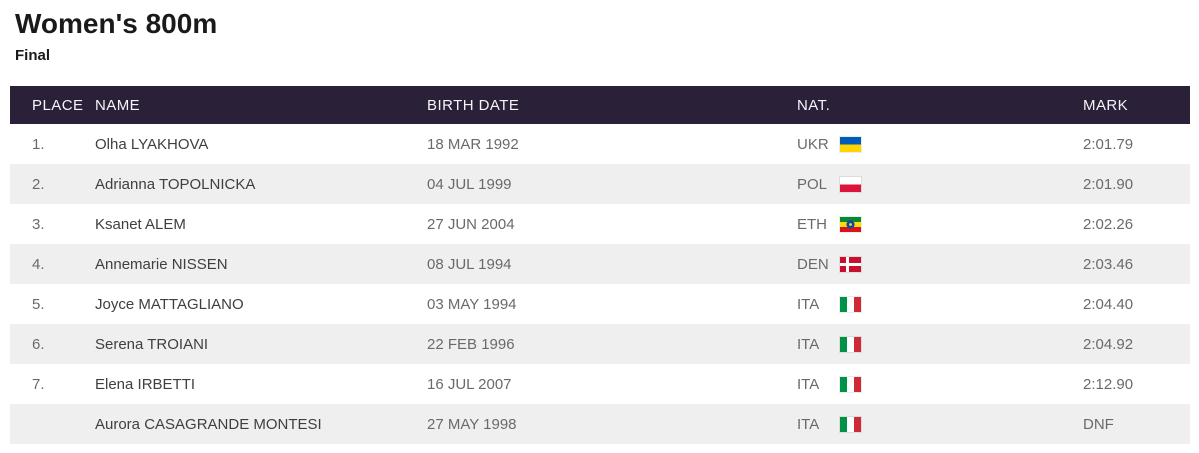 Image resolution: width=1199 pixels, height=453 pixels. Describe the element at coordinates (469, 184) in the screenshot. I see `birth-date-cell: 04 JUL 1999` at that location.